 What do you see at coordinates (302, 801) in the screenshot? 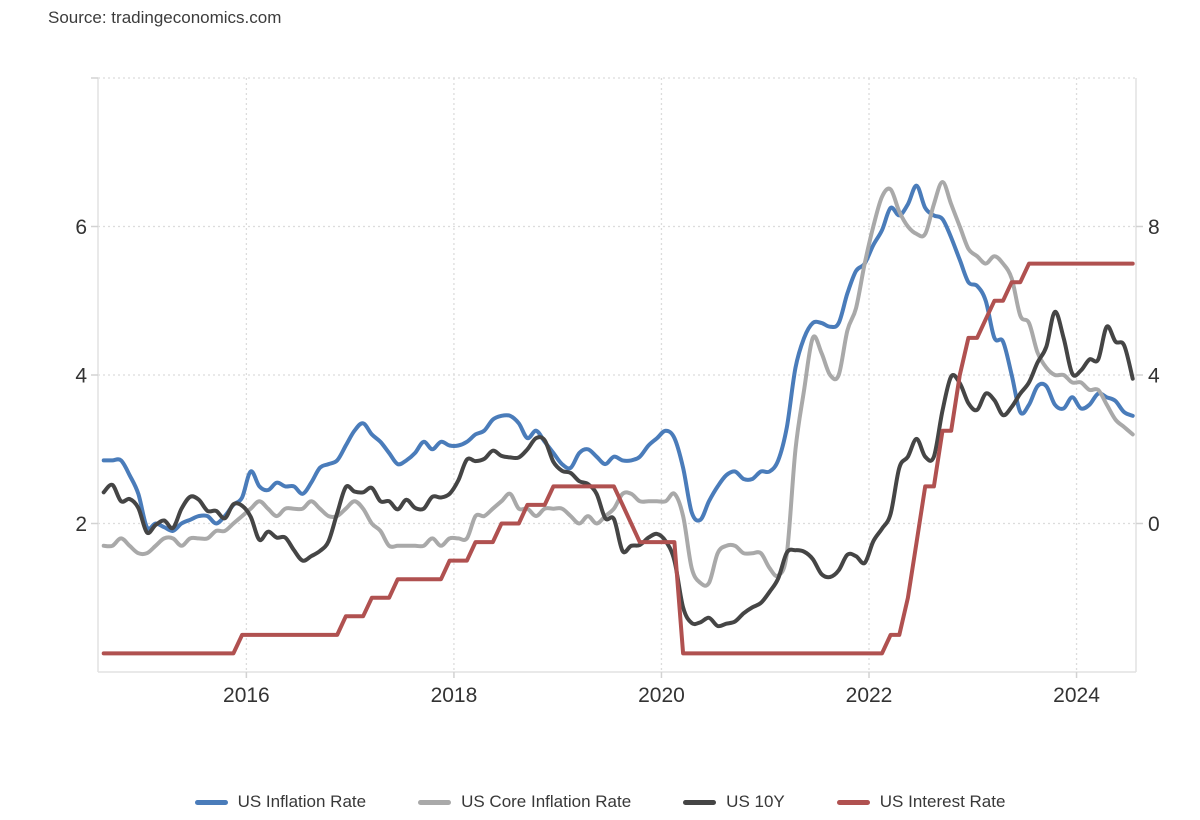
I see `legend-label-us-inflation-rate: US Inflation Rate` at bounding box center [302, 801].